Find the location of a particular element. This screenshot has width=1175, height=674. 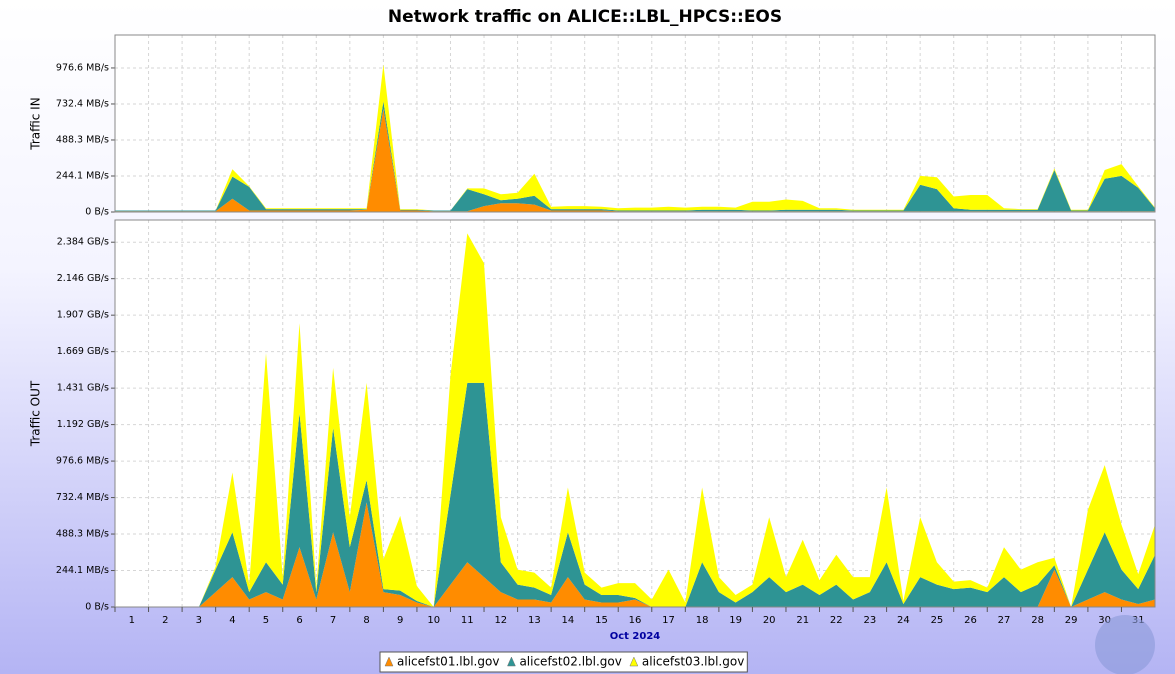

x-tick-label: 30 is located at coordinates (1104, 620).